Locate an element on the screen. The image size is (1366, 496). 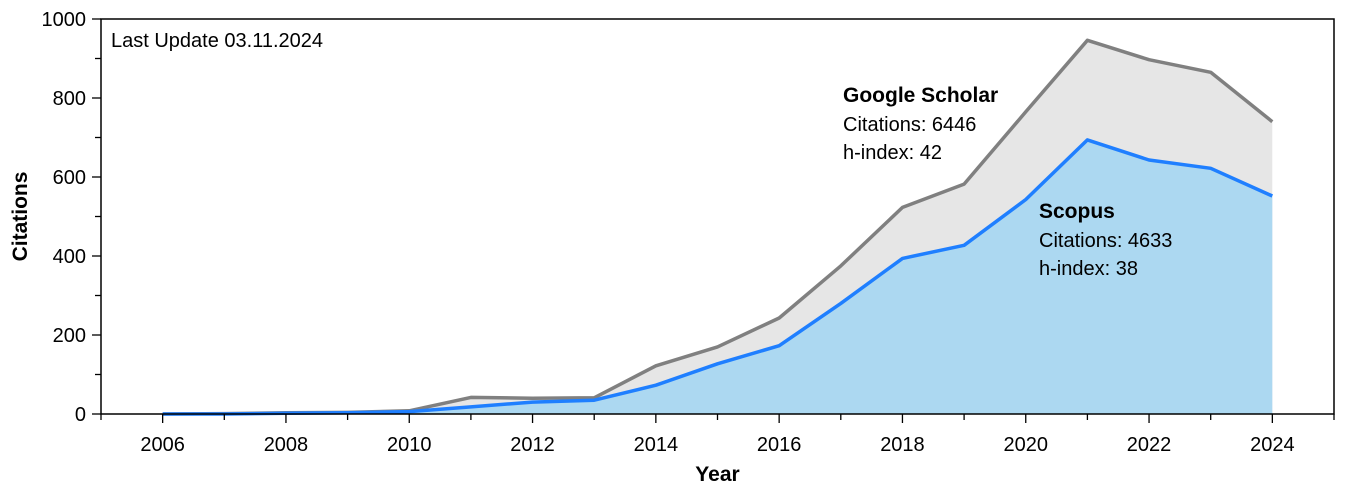
y-axis-title: Citations is located at coordinates (20, 217).